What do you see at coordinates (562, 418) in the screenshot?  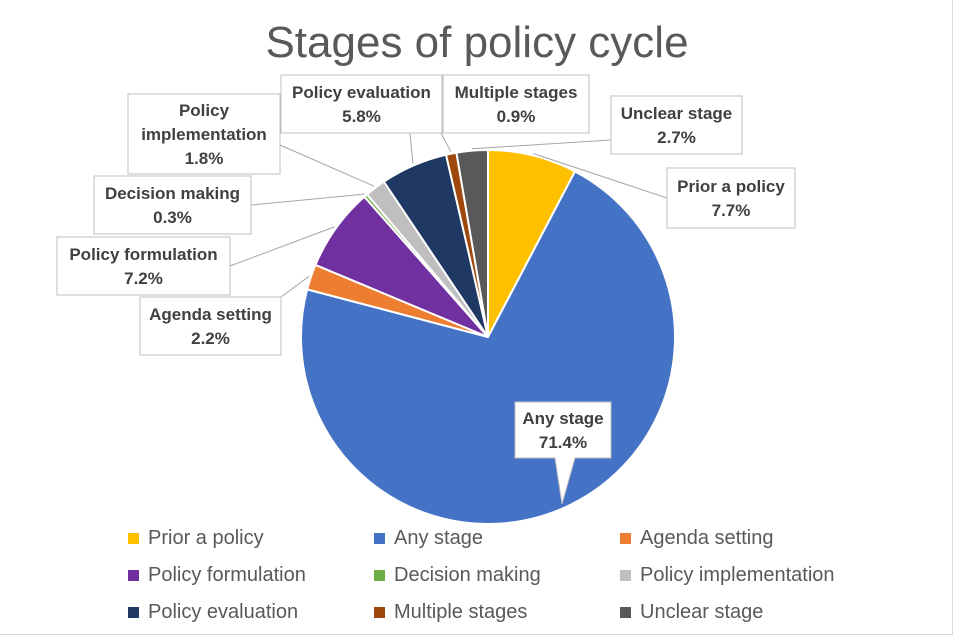 I see `data-label-category: Any stage` at bounding box center [562, 418].